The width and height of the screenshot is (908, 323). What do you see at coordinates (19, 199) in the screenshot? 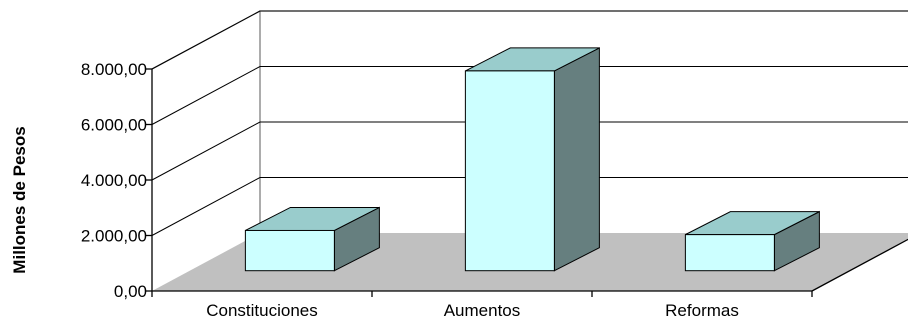
I see `y-axis-title: Millones de Pesos` at bounding box center [19, 199].